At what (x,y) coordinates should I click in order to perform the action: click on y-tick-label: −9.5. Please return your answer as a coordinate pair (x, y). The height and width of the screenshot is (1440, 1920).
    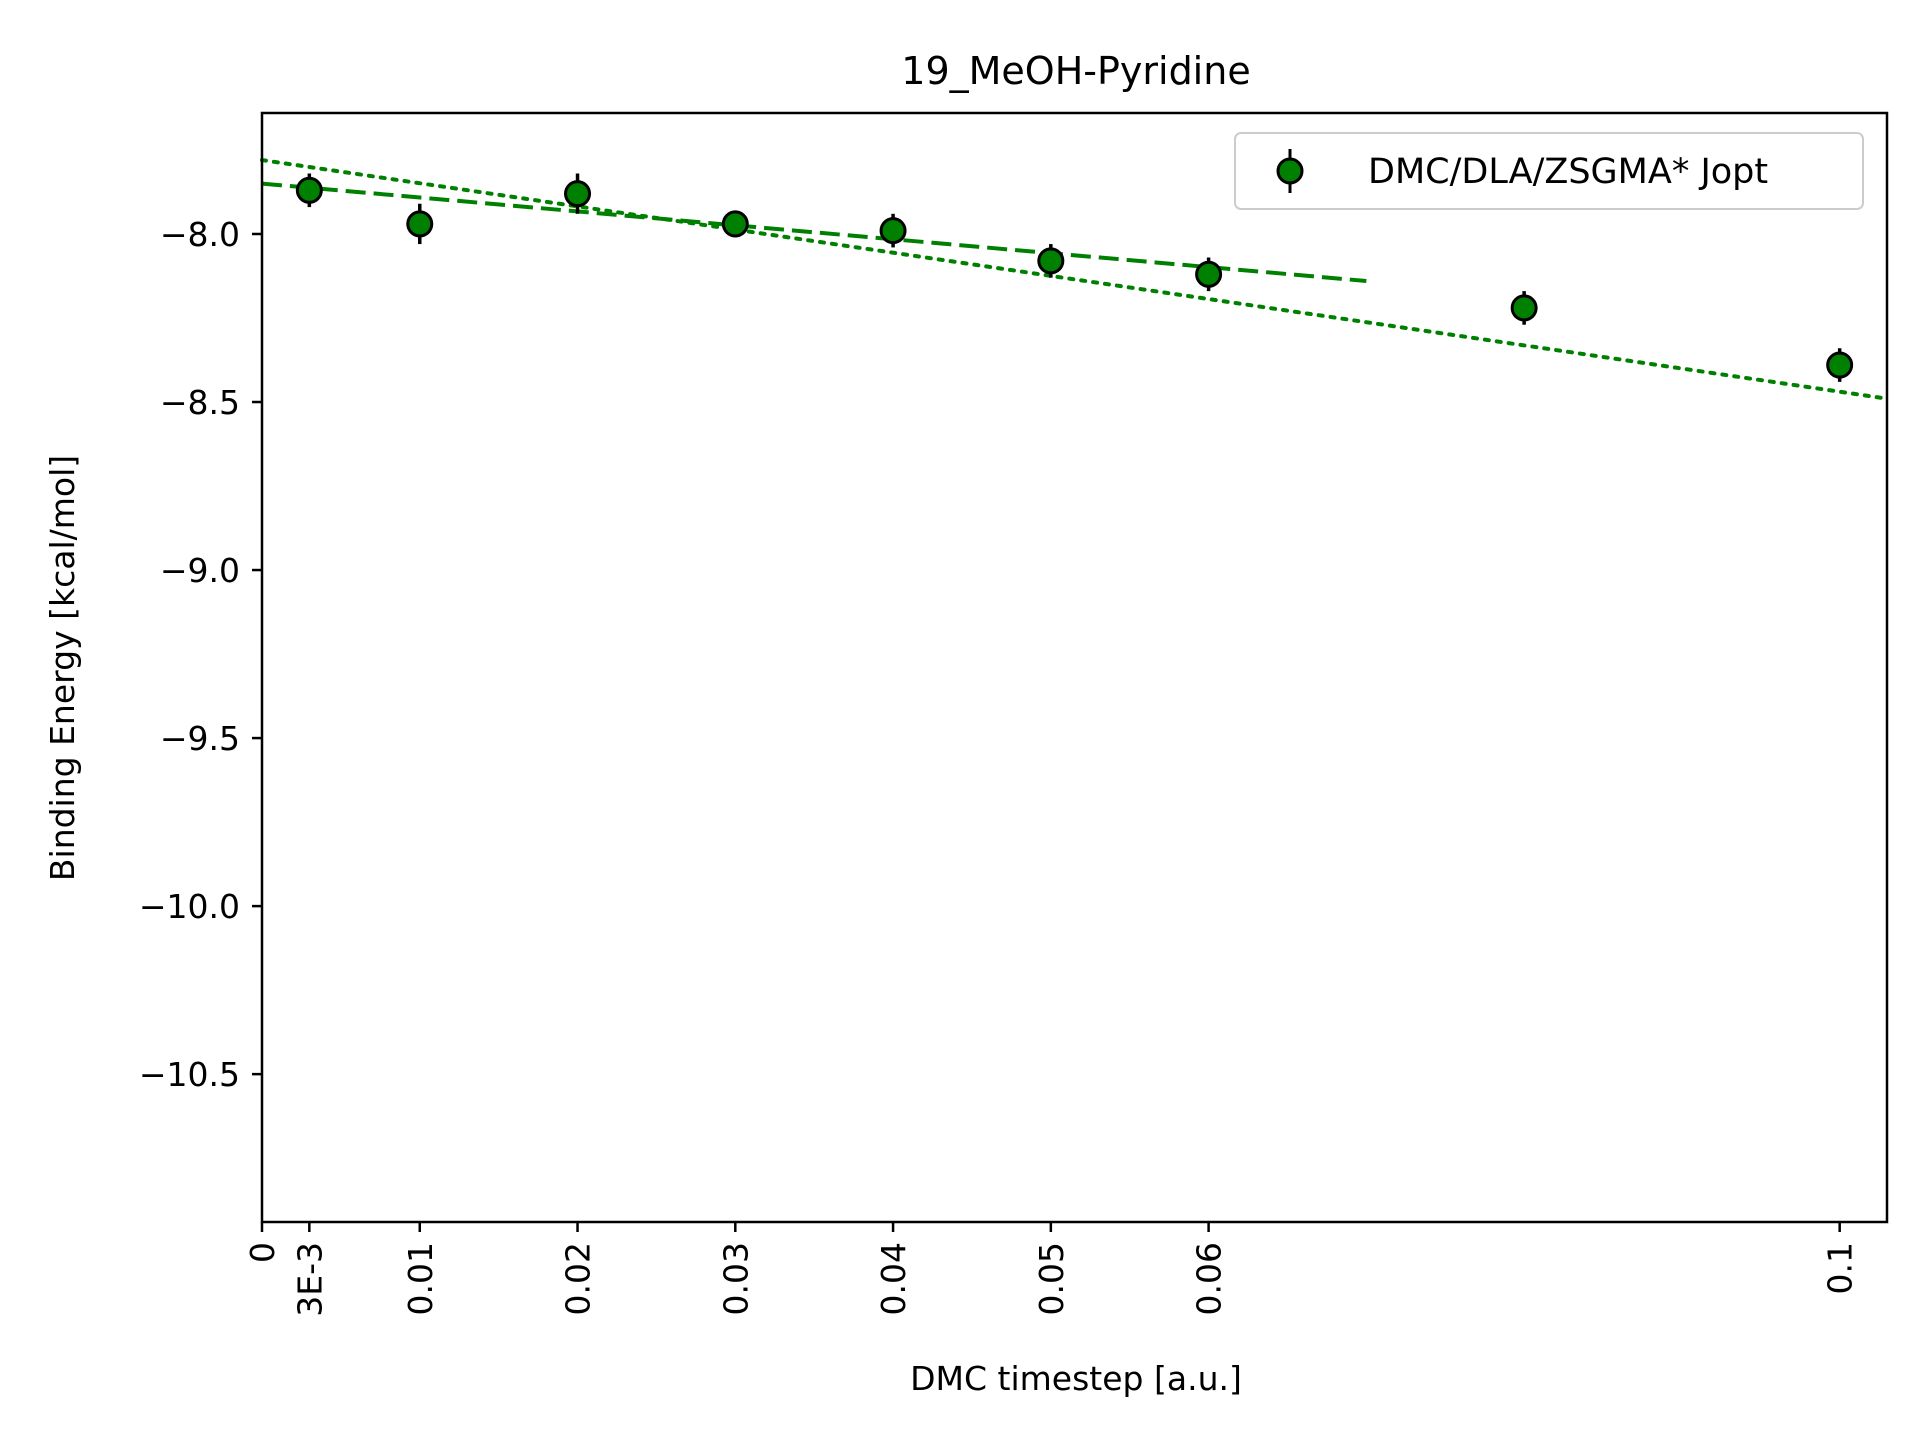
    Looking at the image, I should click on (200, 738).